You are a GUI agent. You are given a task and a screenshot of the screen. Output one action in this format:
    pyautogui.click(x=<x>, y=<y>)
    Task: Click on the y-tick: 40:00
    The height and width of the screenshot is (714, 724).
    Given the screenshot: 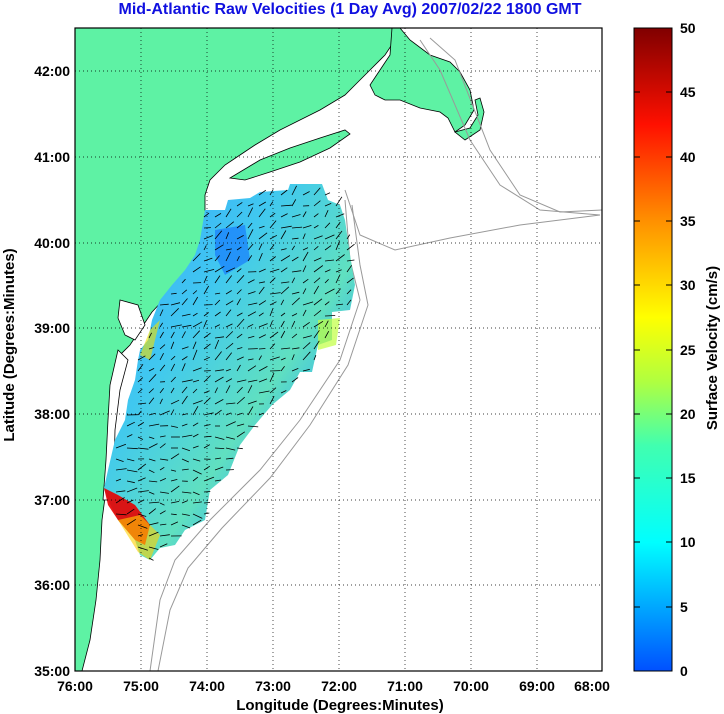 What is the action you would take?
    pyautogui.click(x=52, y=243)
    